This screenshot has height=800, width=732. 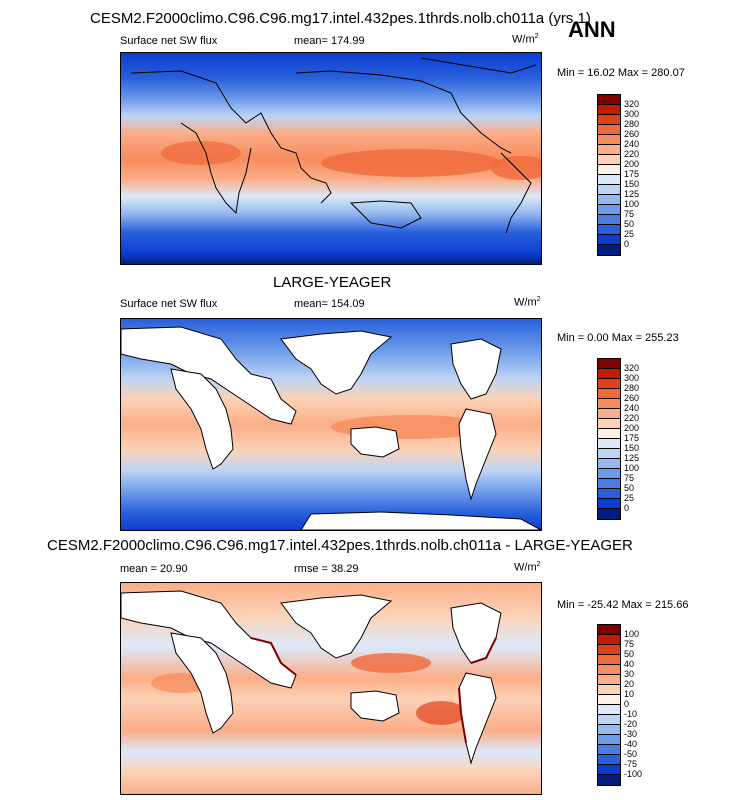 What do you see at coordinates (631, 744) in the screenshot?
I see `panel3-colorbar-tick-label: -40` at bounding box center [631, 744].